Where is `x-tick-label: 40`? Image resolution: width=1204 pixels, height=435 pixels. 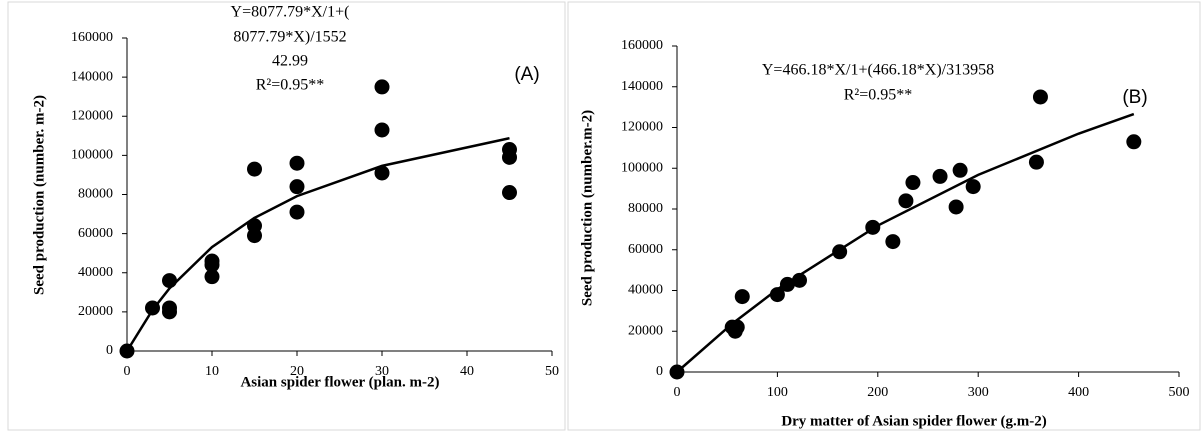 x-tick-label: 40 is located at coordinates (467, 371).